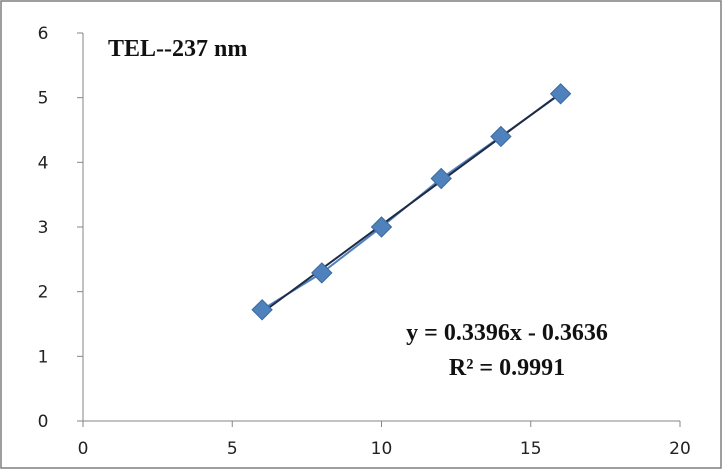 Image resolution: width=723 pixels, height=470 pixels. I want to click on x-tick-label: 15, so click(531, 449).